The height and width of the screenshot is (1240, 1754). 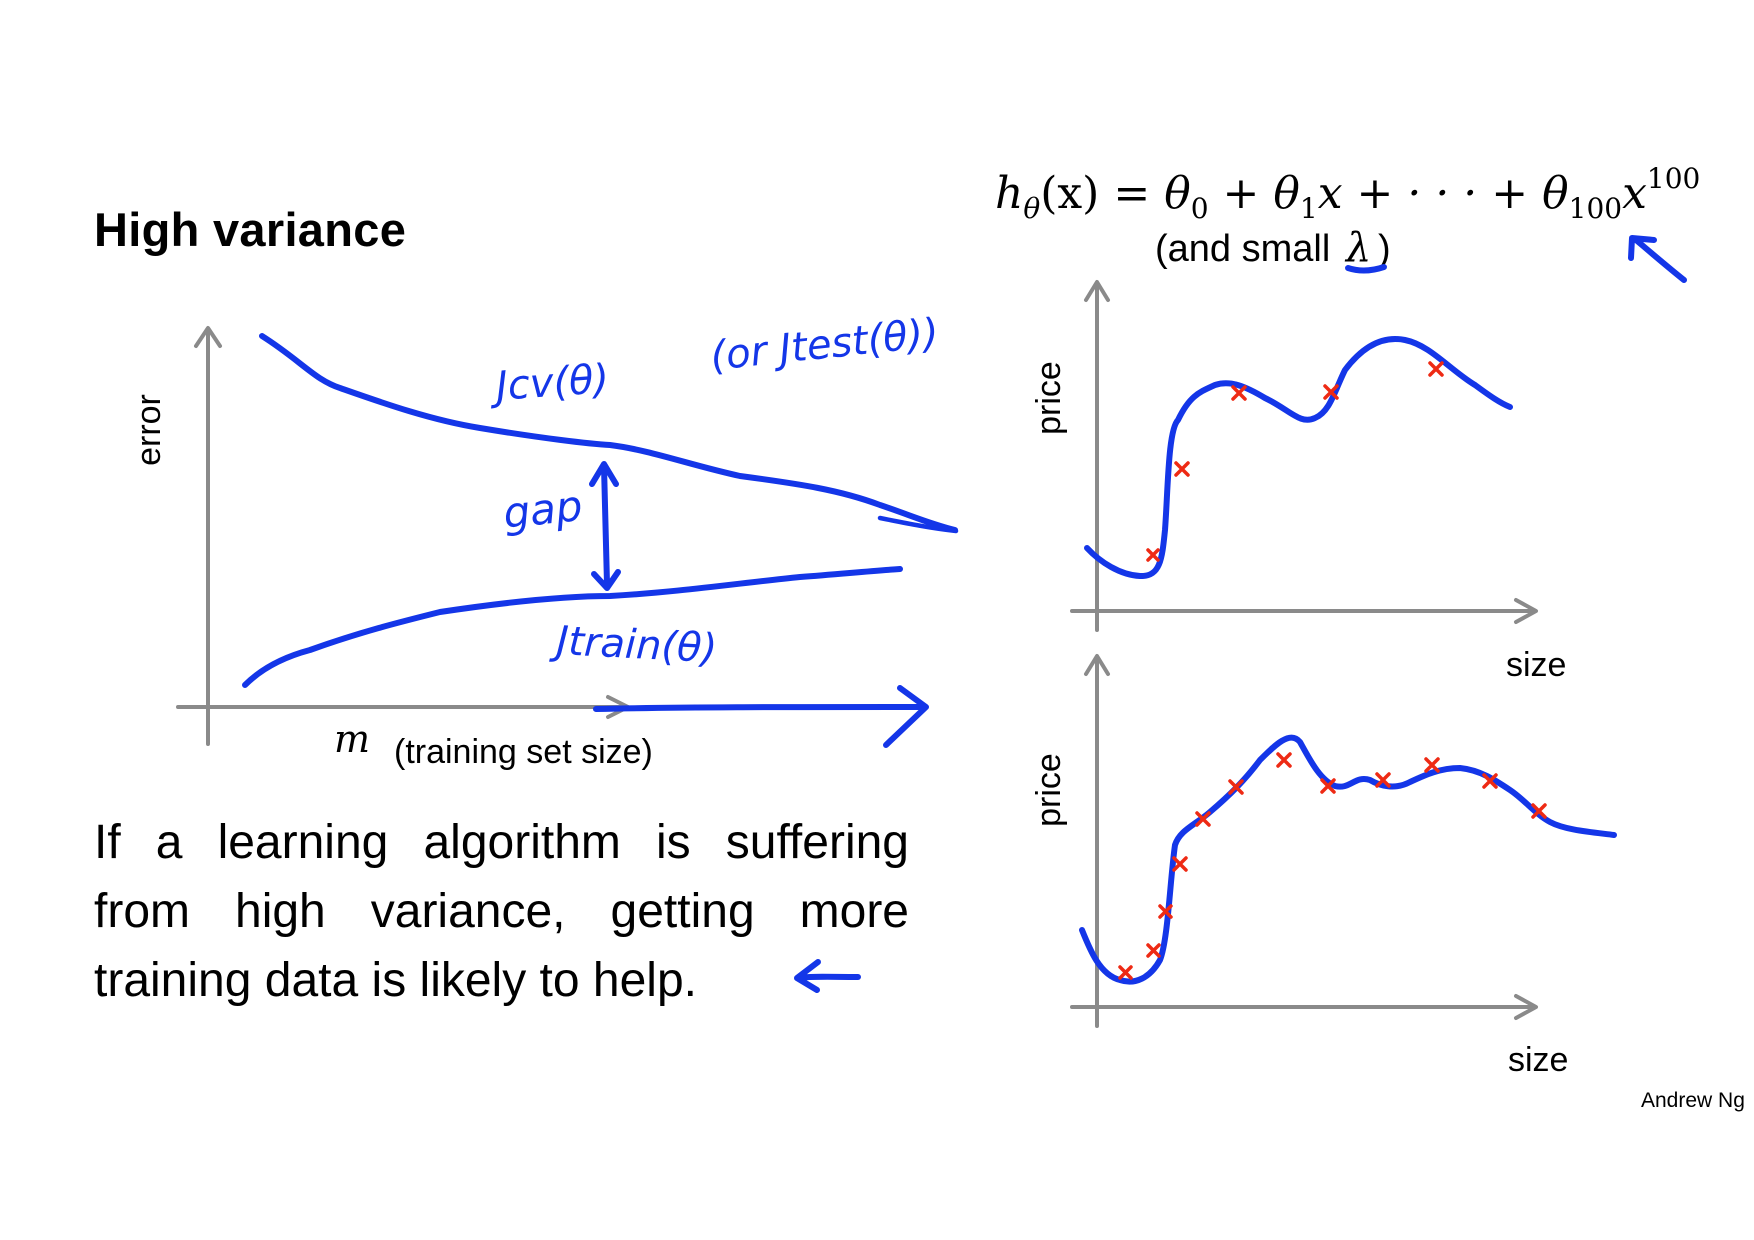 I want to click on formula-theta0-sub: 0, so click(x=1200, y=208).